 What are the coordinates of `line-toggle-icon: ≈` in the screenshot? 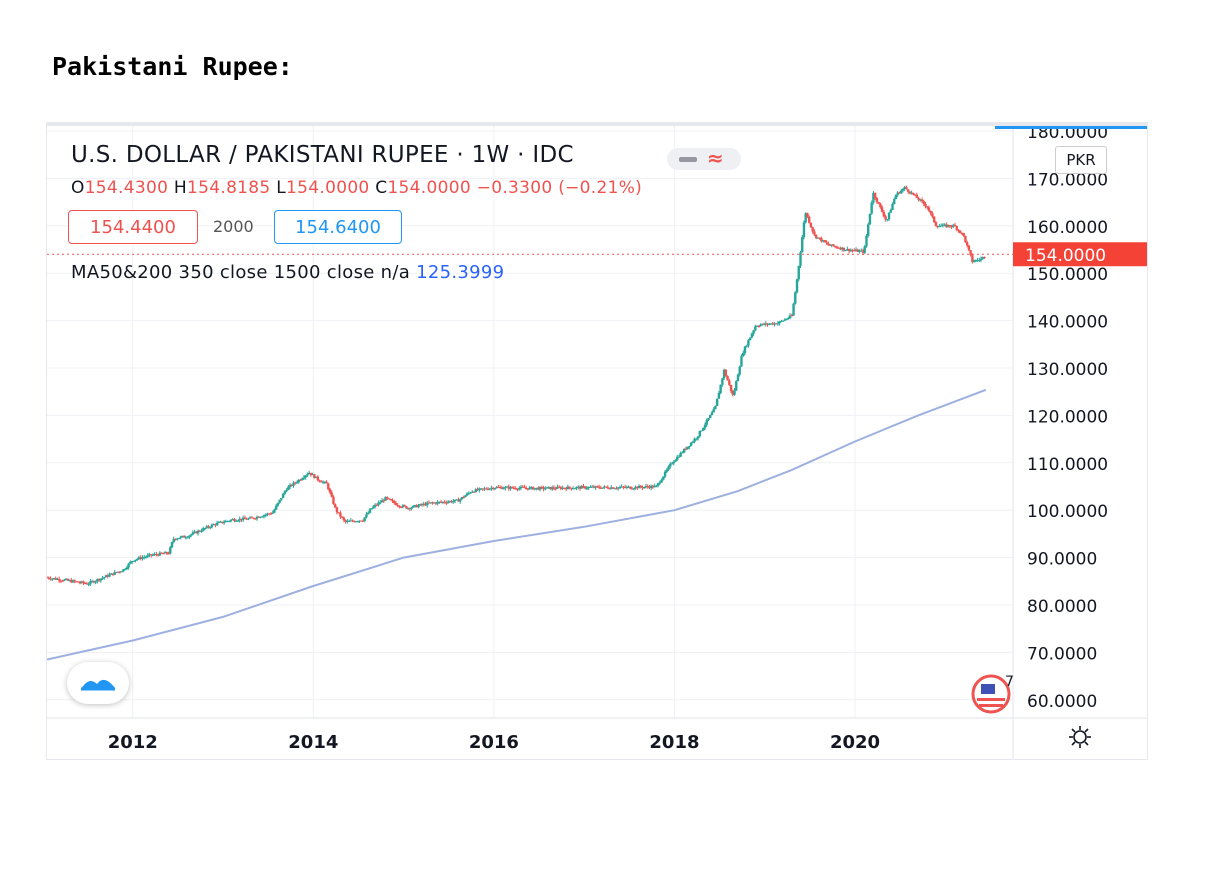 It's located at (704, 158).